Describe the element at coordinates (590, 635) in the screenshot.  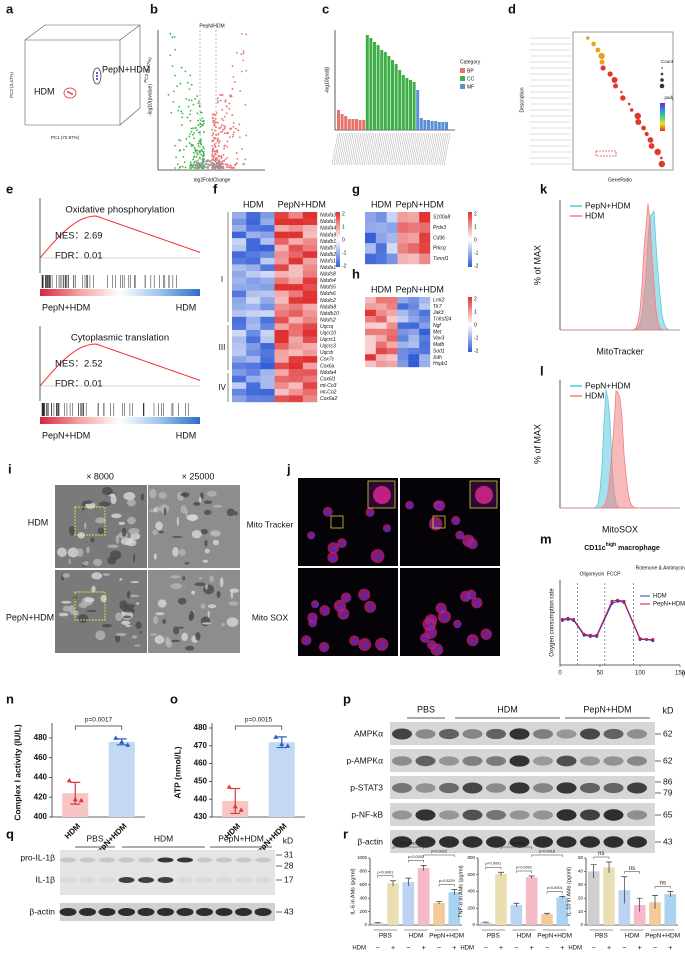
I see `point` at that location.